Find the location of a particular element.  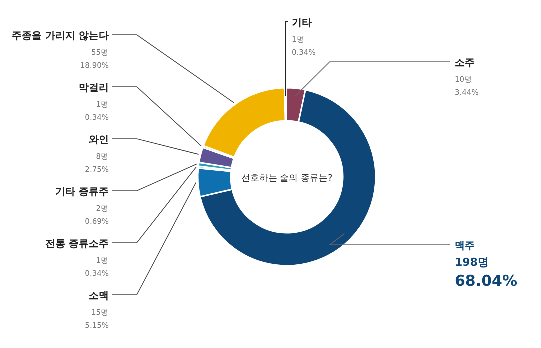

slice-label: 전통 증류소주 is located at coordinates (77, 244).